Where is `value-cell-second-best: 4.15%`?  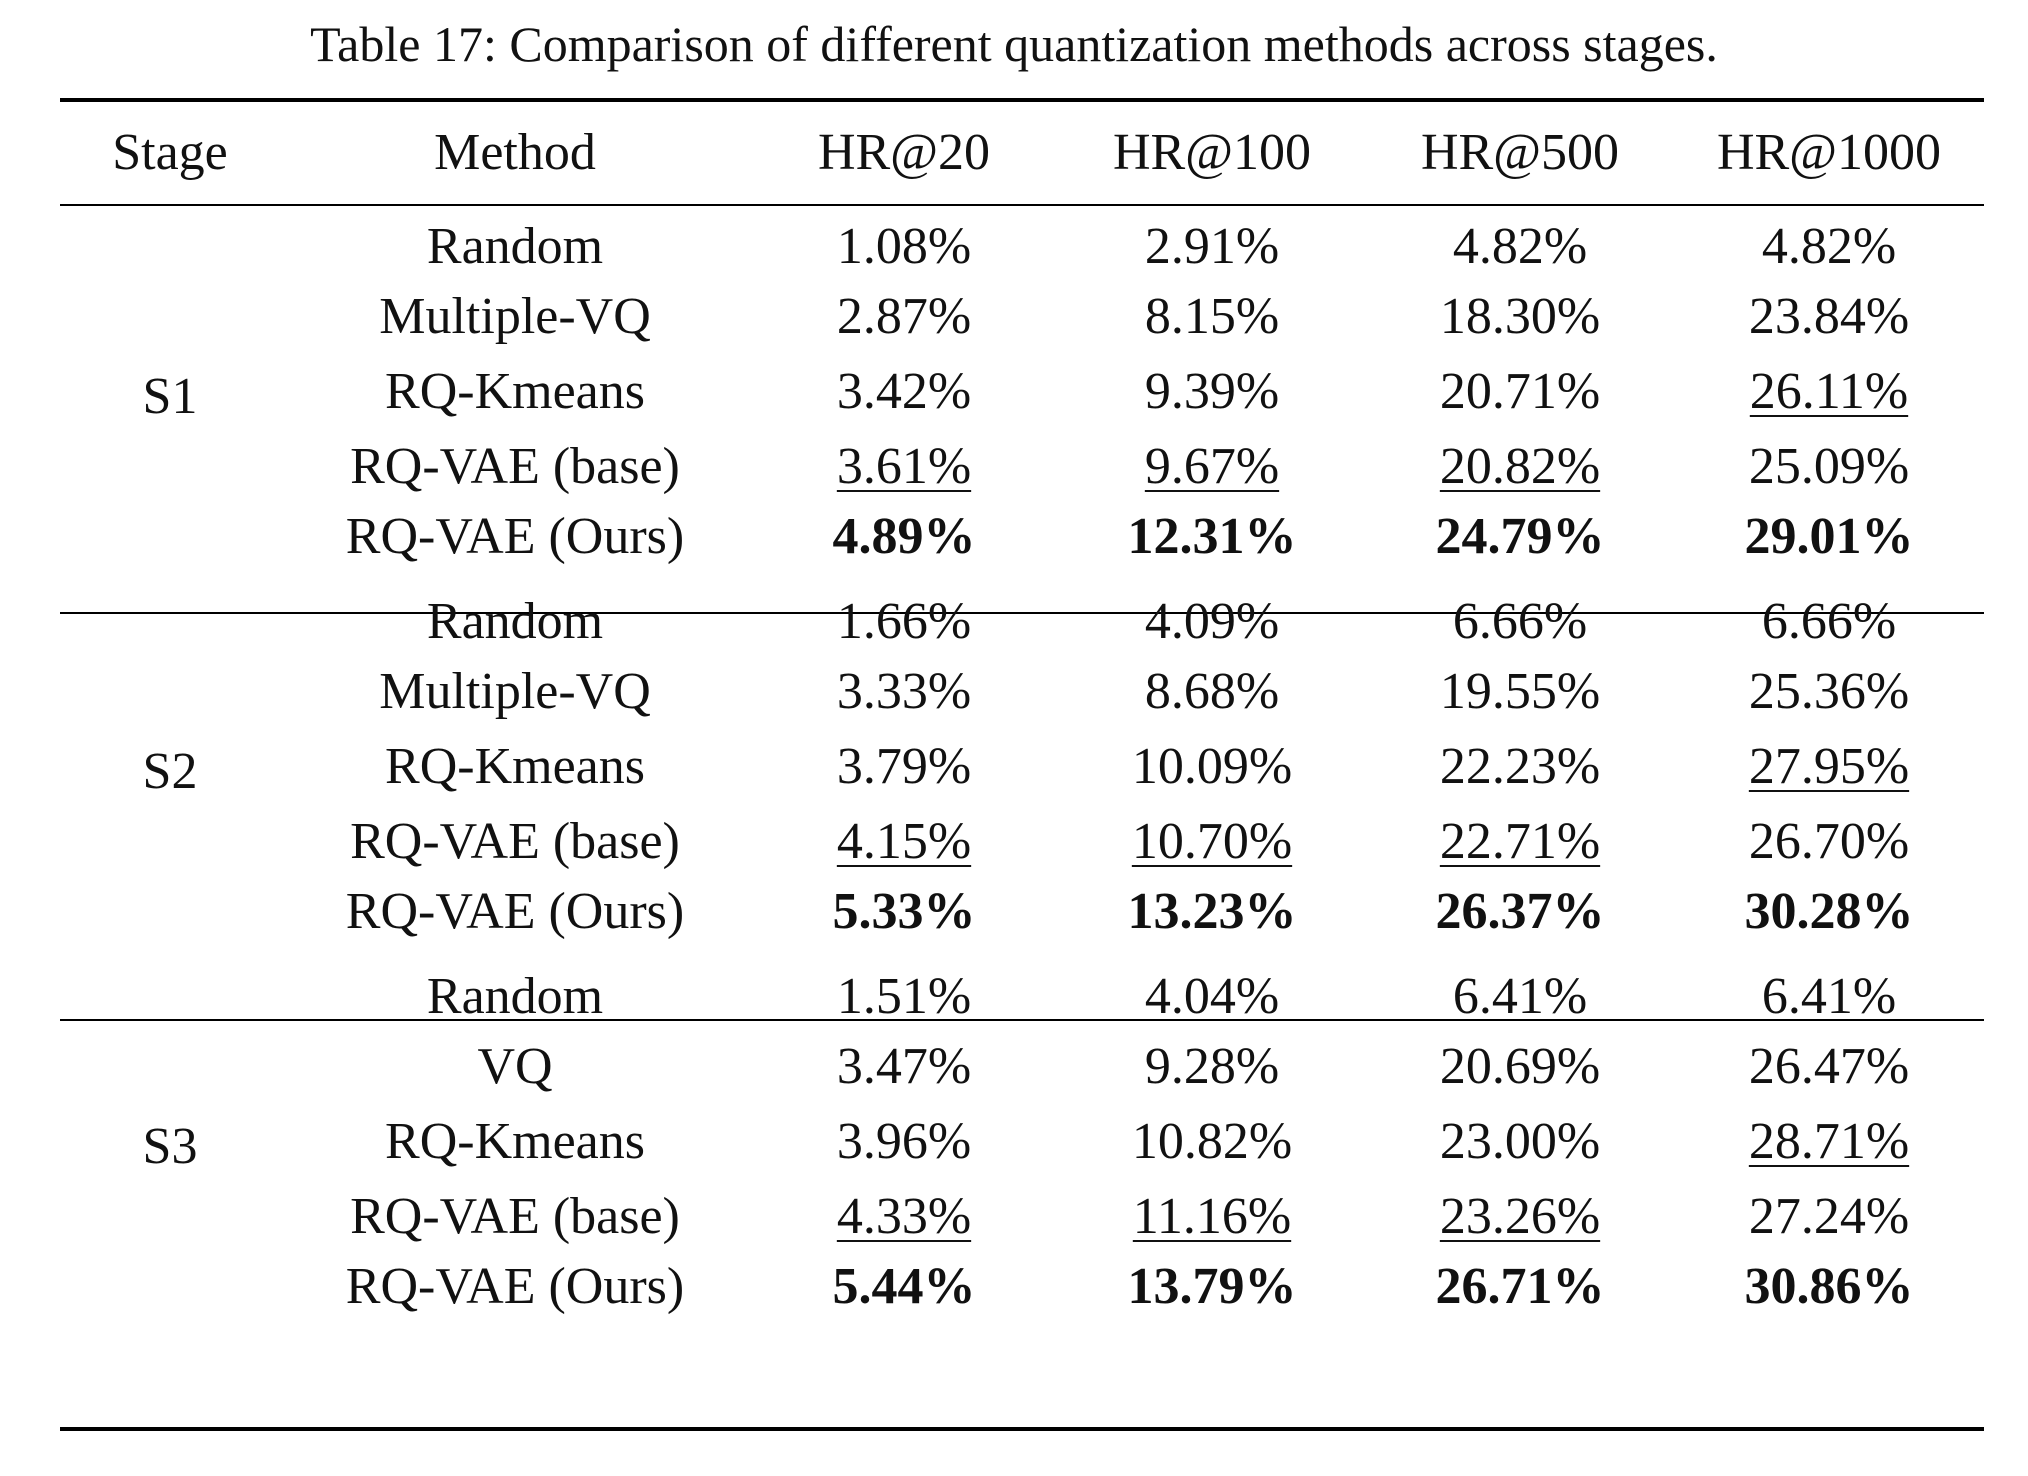 value-cell-second-best: 4.15% is located at coordinates (904, 841).